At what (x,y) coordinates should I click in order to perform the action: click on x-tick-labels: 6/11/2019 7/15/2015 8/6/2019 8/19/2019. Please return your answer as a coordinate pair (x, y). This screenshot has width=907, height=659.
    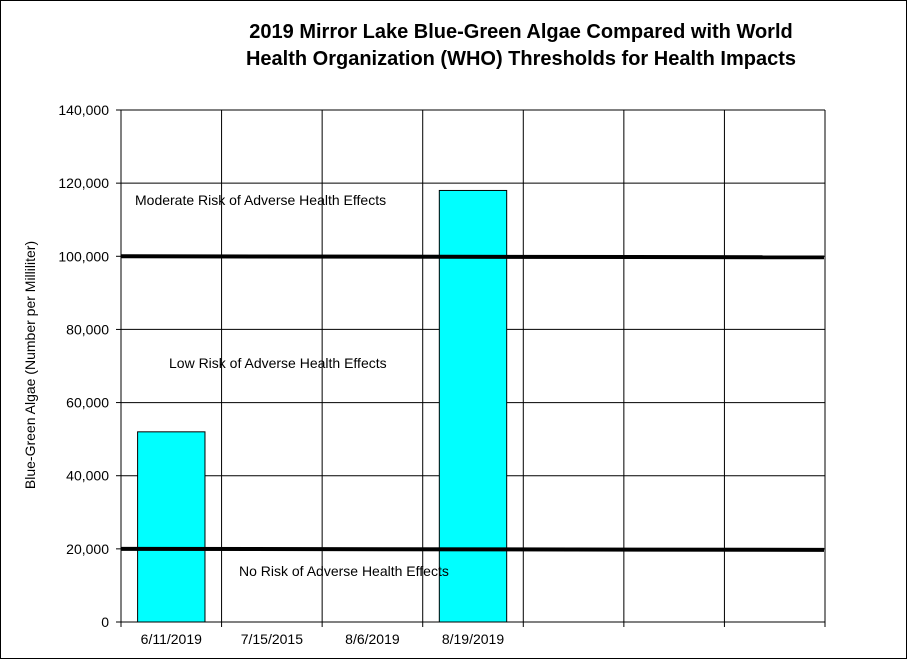
    Looking at the image, I should click on (323, 639).